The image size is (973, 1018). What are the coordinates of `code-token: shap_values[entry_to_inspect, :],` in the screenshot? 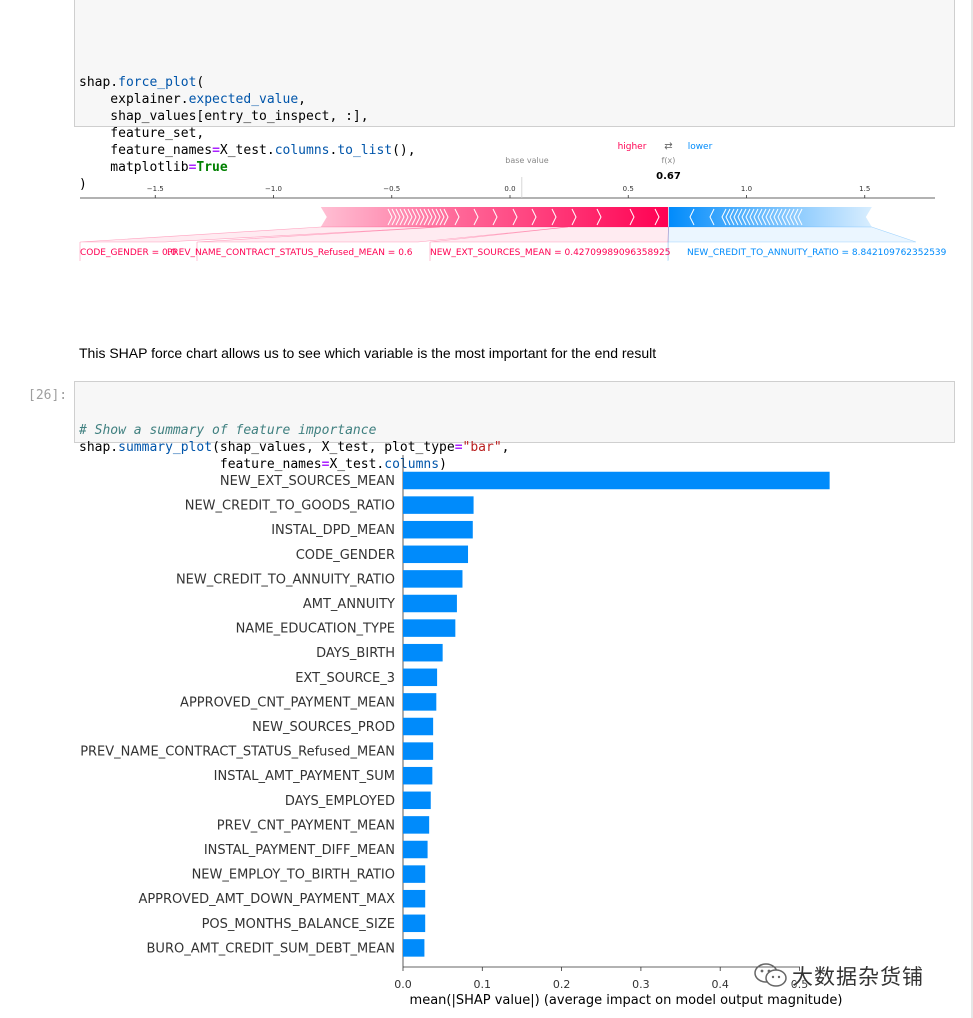 It's located at (224, 116).